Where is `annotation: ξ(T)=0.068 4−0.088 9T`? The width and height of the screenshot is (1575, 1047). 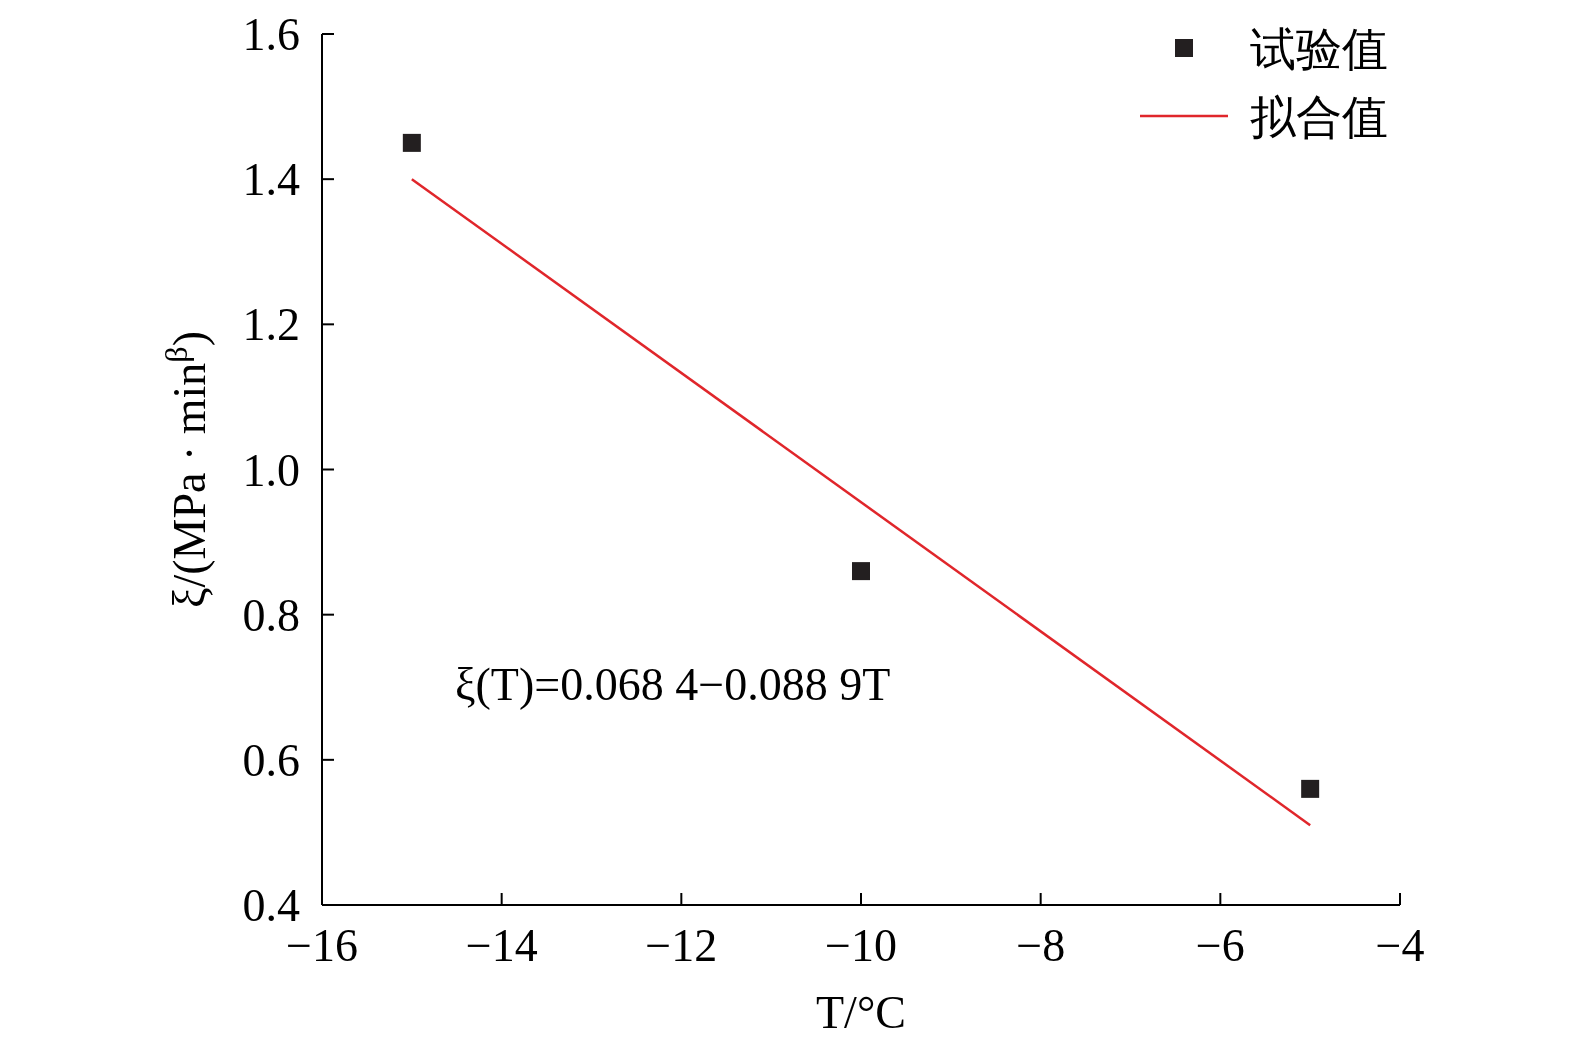
annotation: ξ(T)=0.068 4−0.088 9T is located at coordinates (673, 684).